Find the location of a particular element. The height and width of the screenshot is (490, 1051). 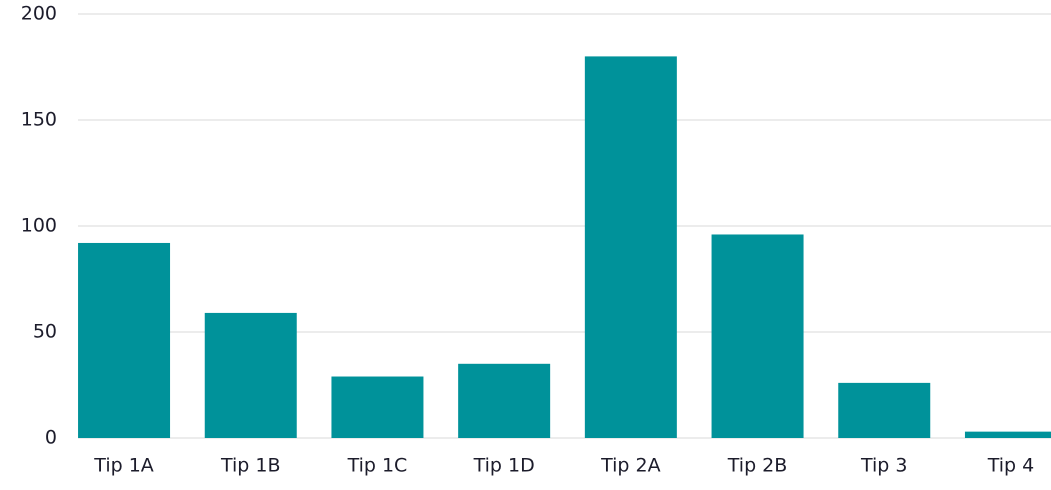

y-tick-label: 200 is located at coordinates (39, 14).